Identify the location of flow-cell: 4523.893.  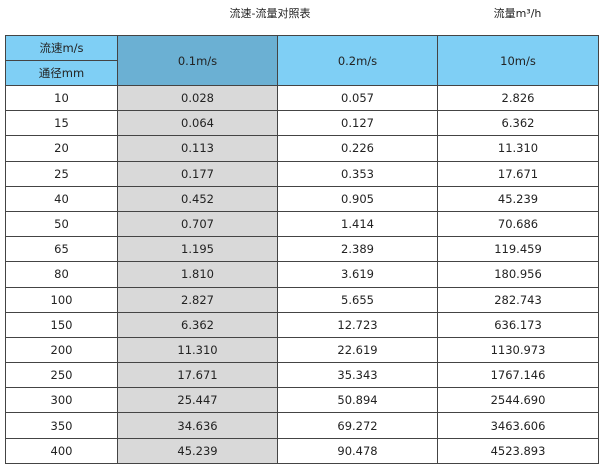
(518, 450).